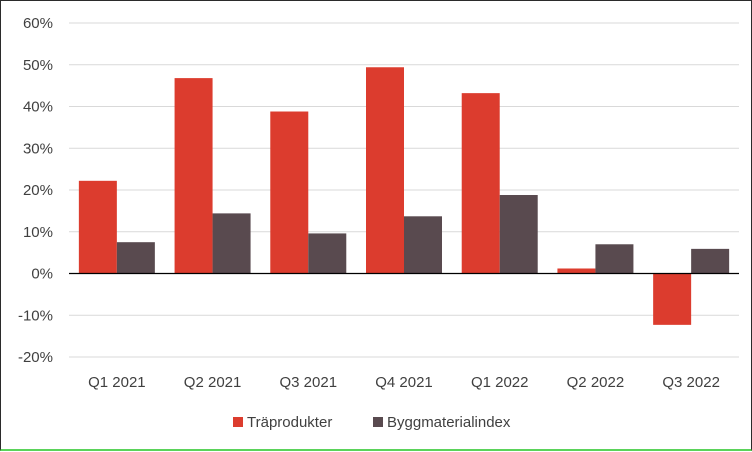 The width and height of the screenshot is (752, 452). What do you see at coordinates (38, 148) in the screenshot?
I see `y-tick-label: 30%` at bounding box center [38, 148].